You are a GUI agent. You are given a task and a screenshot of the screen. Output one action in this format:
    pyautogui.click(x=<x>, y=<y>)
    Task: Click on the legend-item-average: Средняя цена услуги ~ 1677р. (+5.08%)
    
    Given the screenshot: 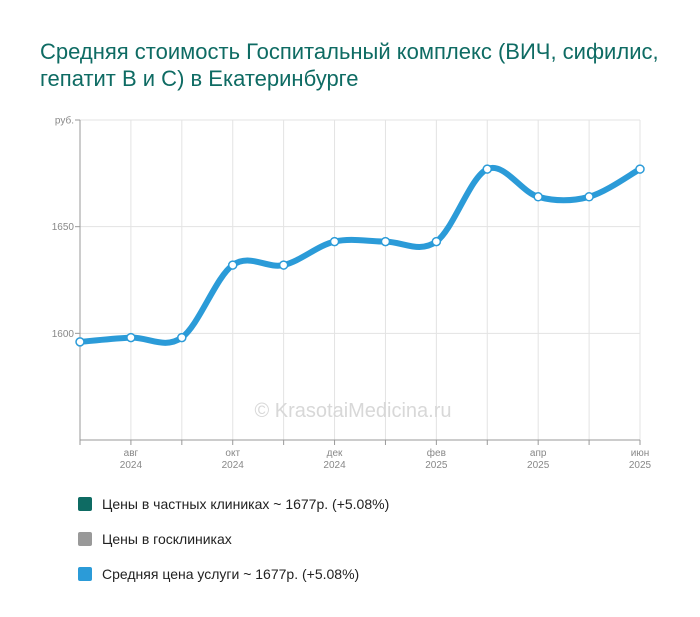 What is the action you would take?
    pyautogui.click(x=233, y=573)
    